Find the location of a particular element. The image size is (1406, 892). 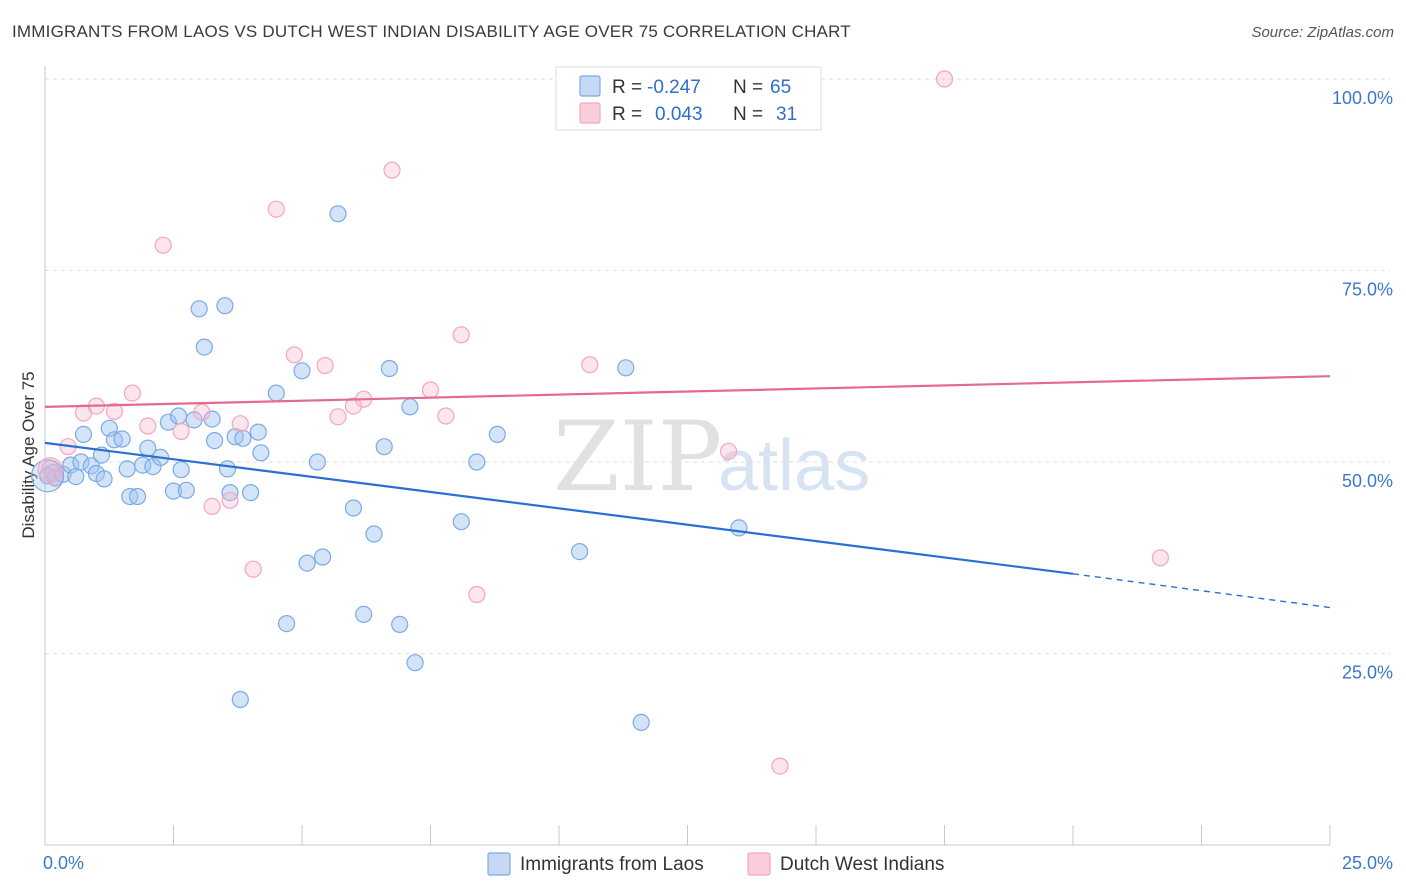

watermark-atlas: atlas is located at coordinates (794, 466).